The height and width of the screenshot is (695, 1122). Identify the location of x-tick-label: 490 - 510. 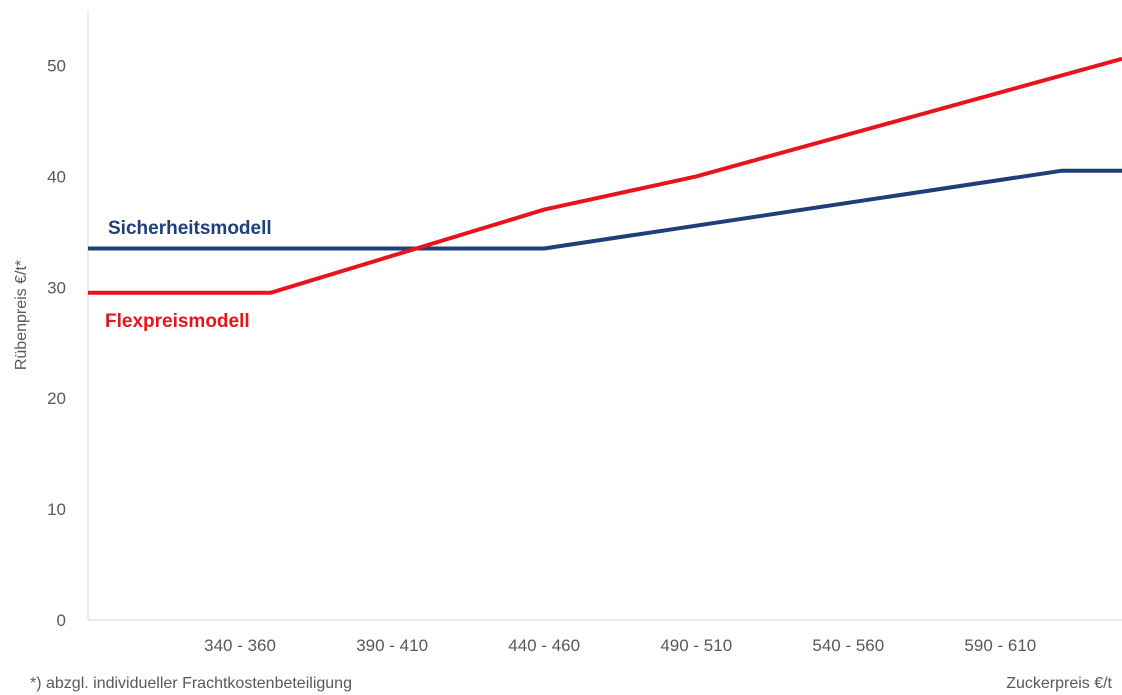
(696, 645).